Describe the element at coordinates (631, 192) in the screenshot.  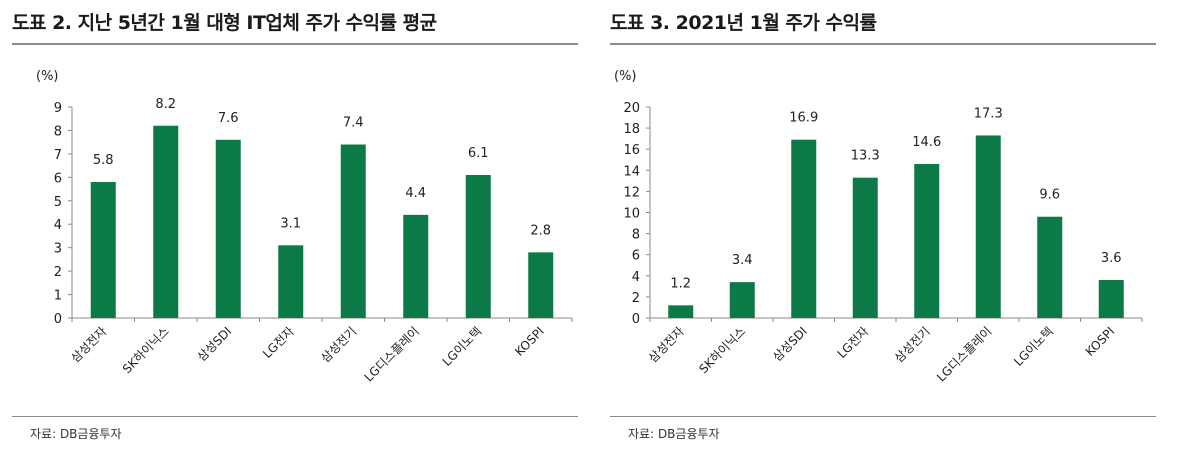
I see `y-tick-label: 12` at that location.